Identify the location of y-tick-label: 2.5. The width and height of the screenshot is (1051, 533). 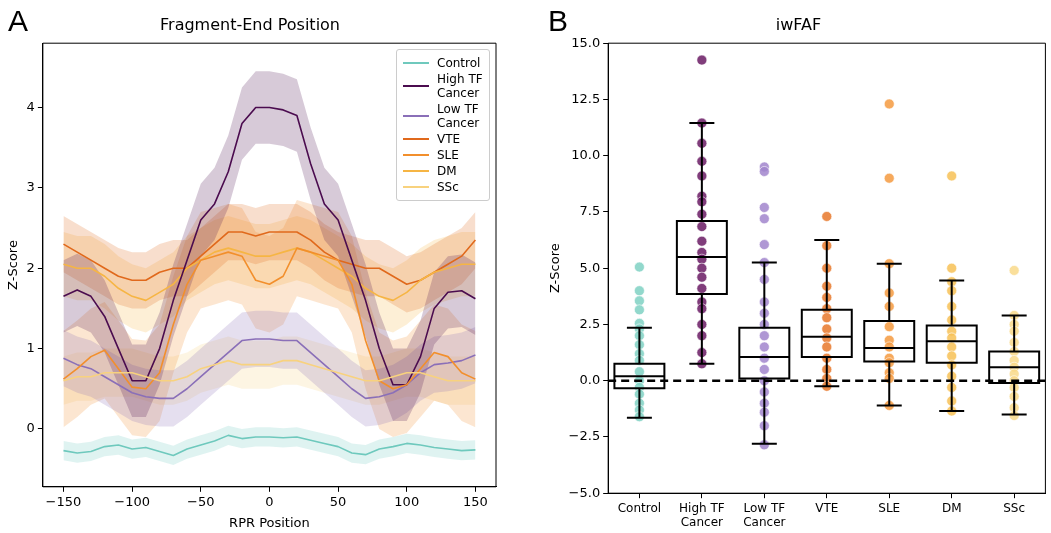
(590, 323).